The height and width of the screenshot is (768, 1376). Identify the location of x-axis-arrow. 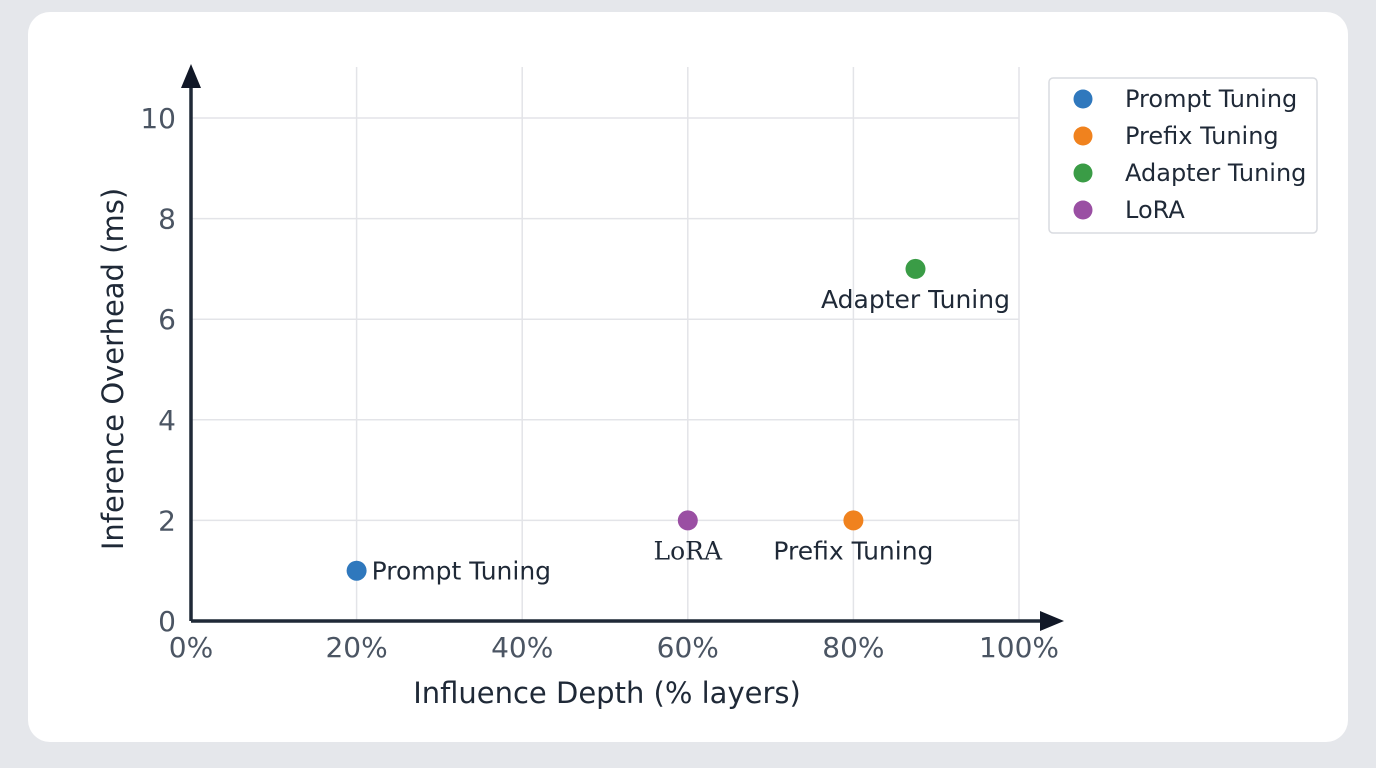
(1052, 621).